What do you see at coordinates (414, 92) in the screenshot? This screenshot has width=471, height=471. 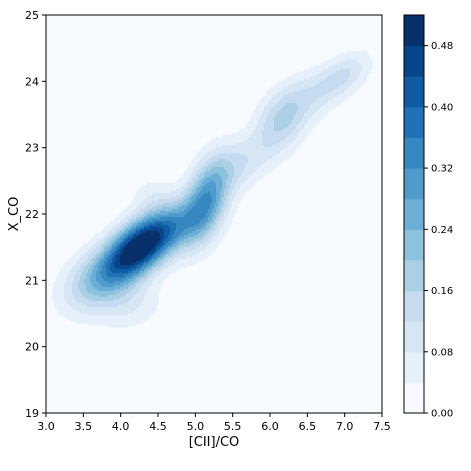 I see `colorbar-level` at bounding box center [414, 92].